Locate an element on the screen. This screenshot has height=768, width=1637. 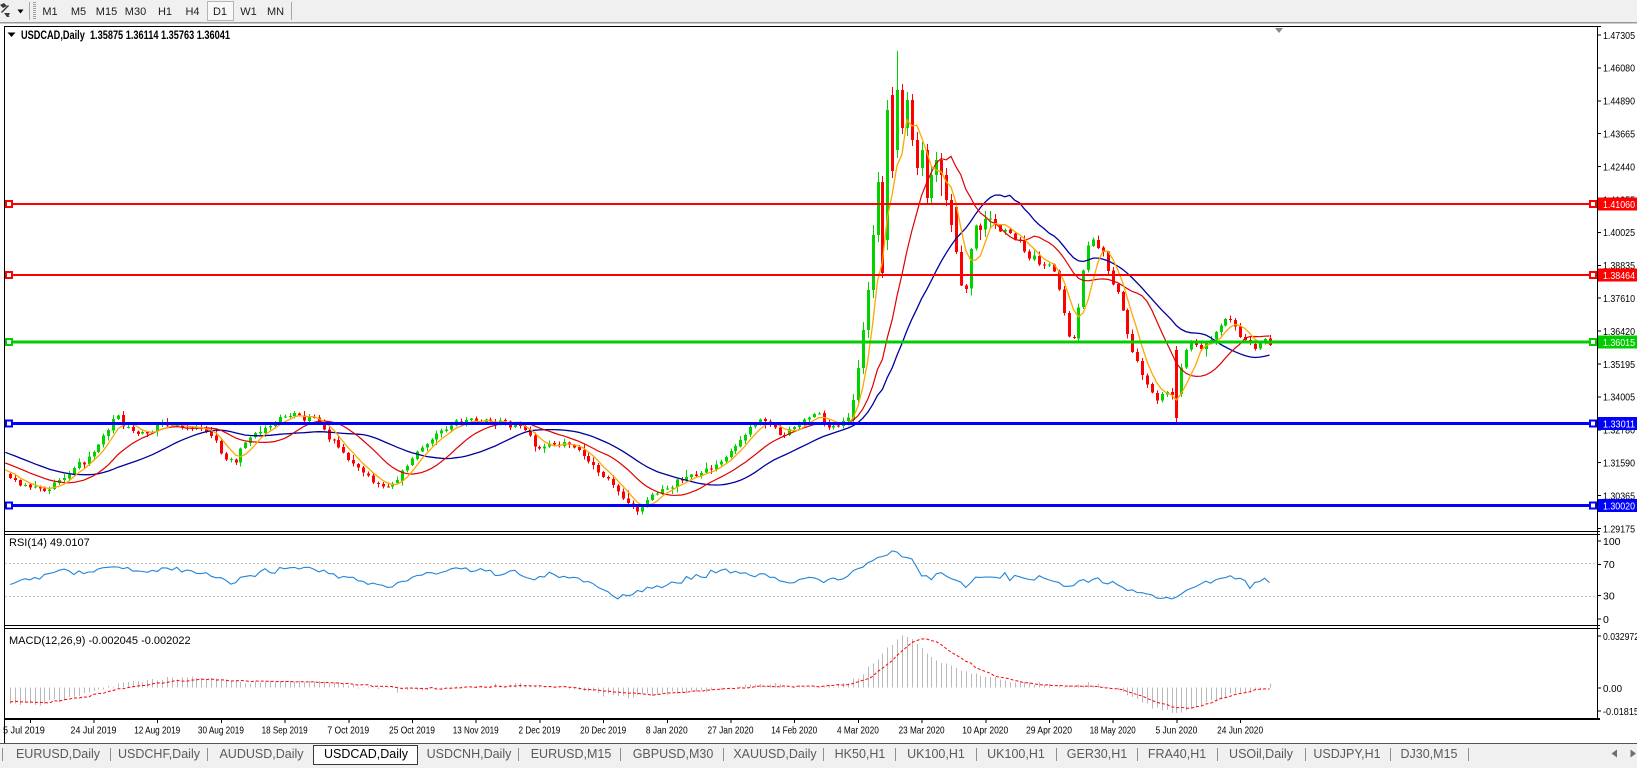
svg-text: USDCNH,Daily is located at coordinates (469, 754).